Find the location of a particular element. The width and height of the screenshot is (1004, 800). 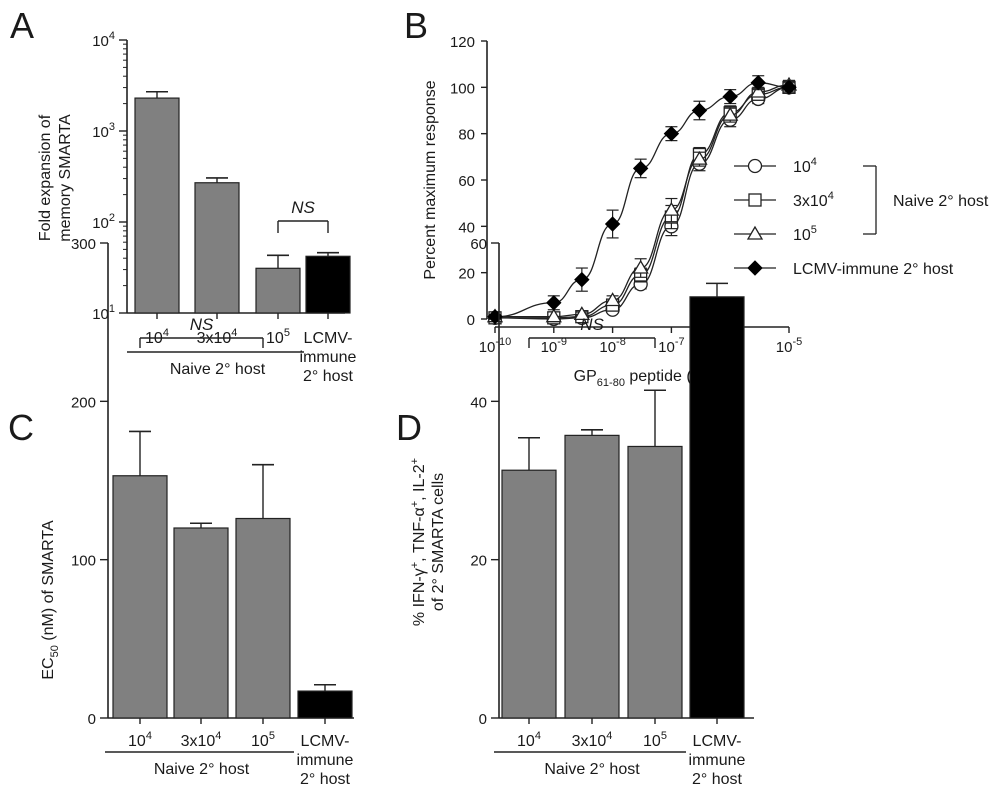

y-axis-label: Fold expansion of is located at coordinates (45, 177).